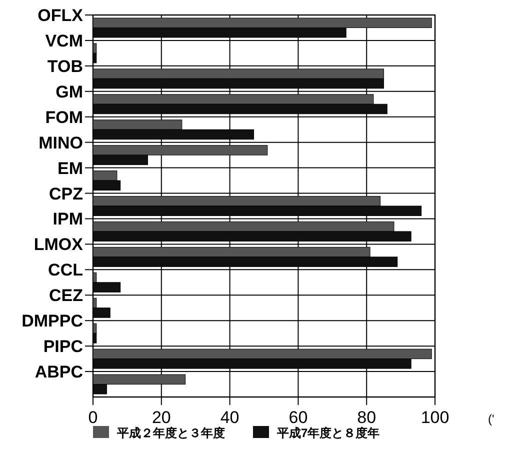 Image resolution: width=506 pixels, height=454 pixels. Describe the element at coordinates (65, 270) in the screenshot. I see `y-tick-label: CCL` at that location.